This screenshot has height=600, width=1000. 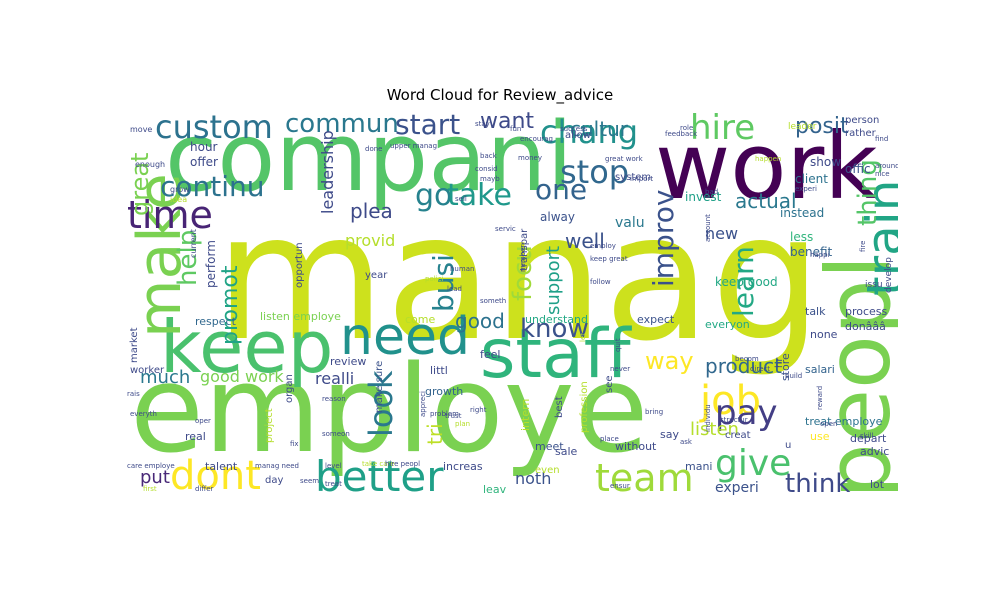 I want to click on word-employ: employ, so click(x=603, y=246).